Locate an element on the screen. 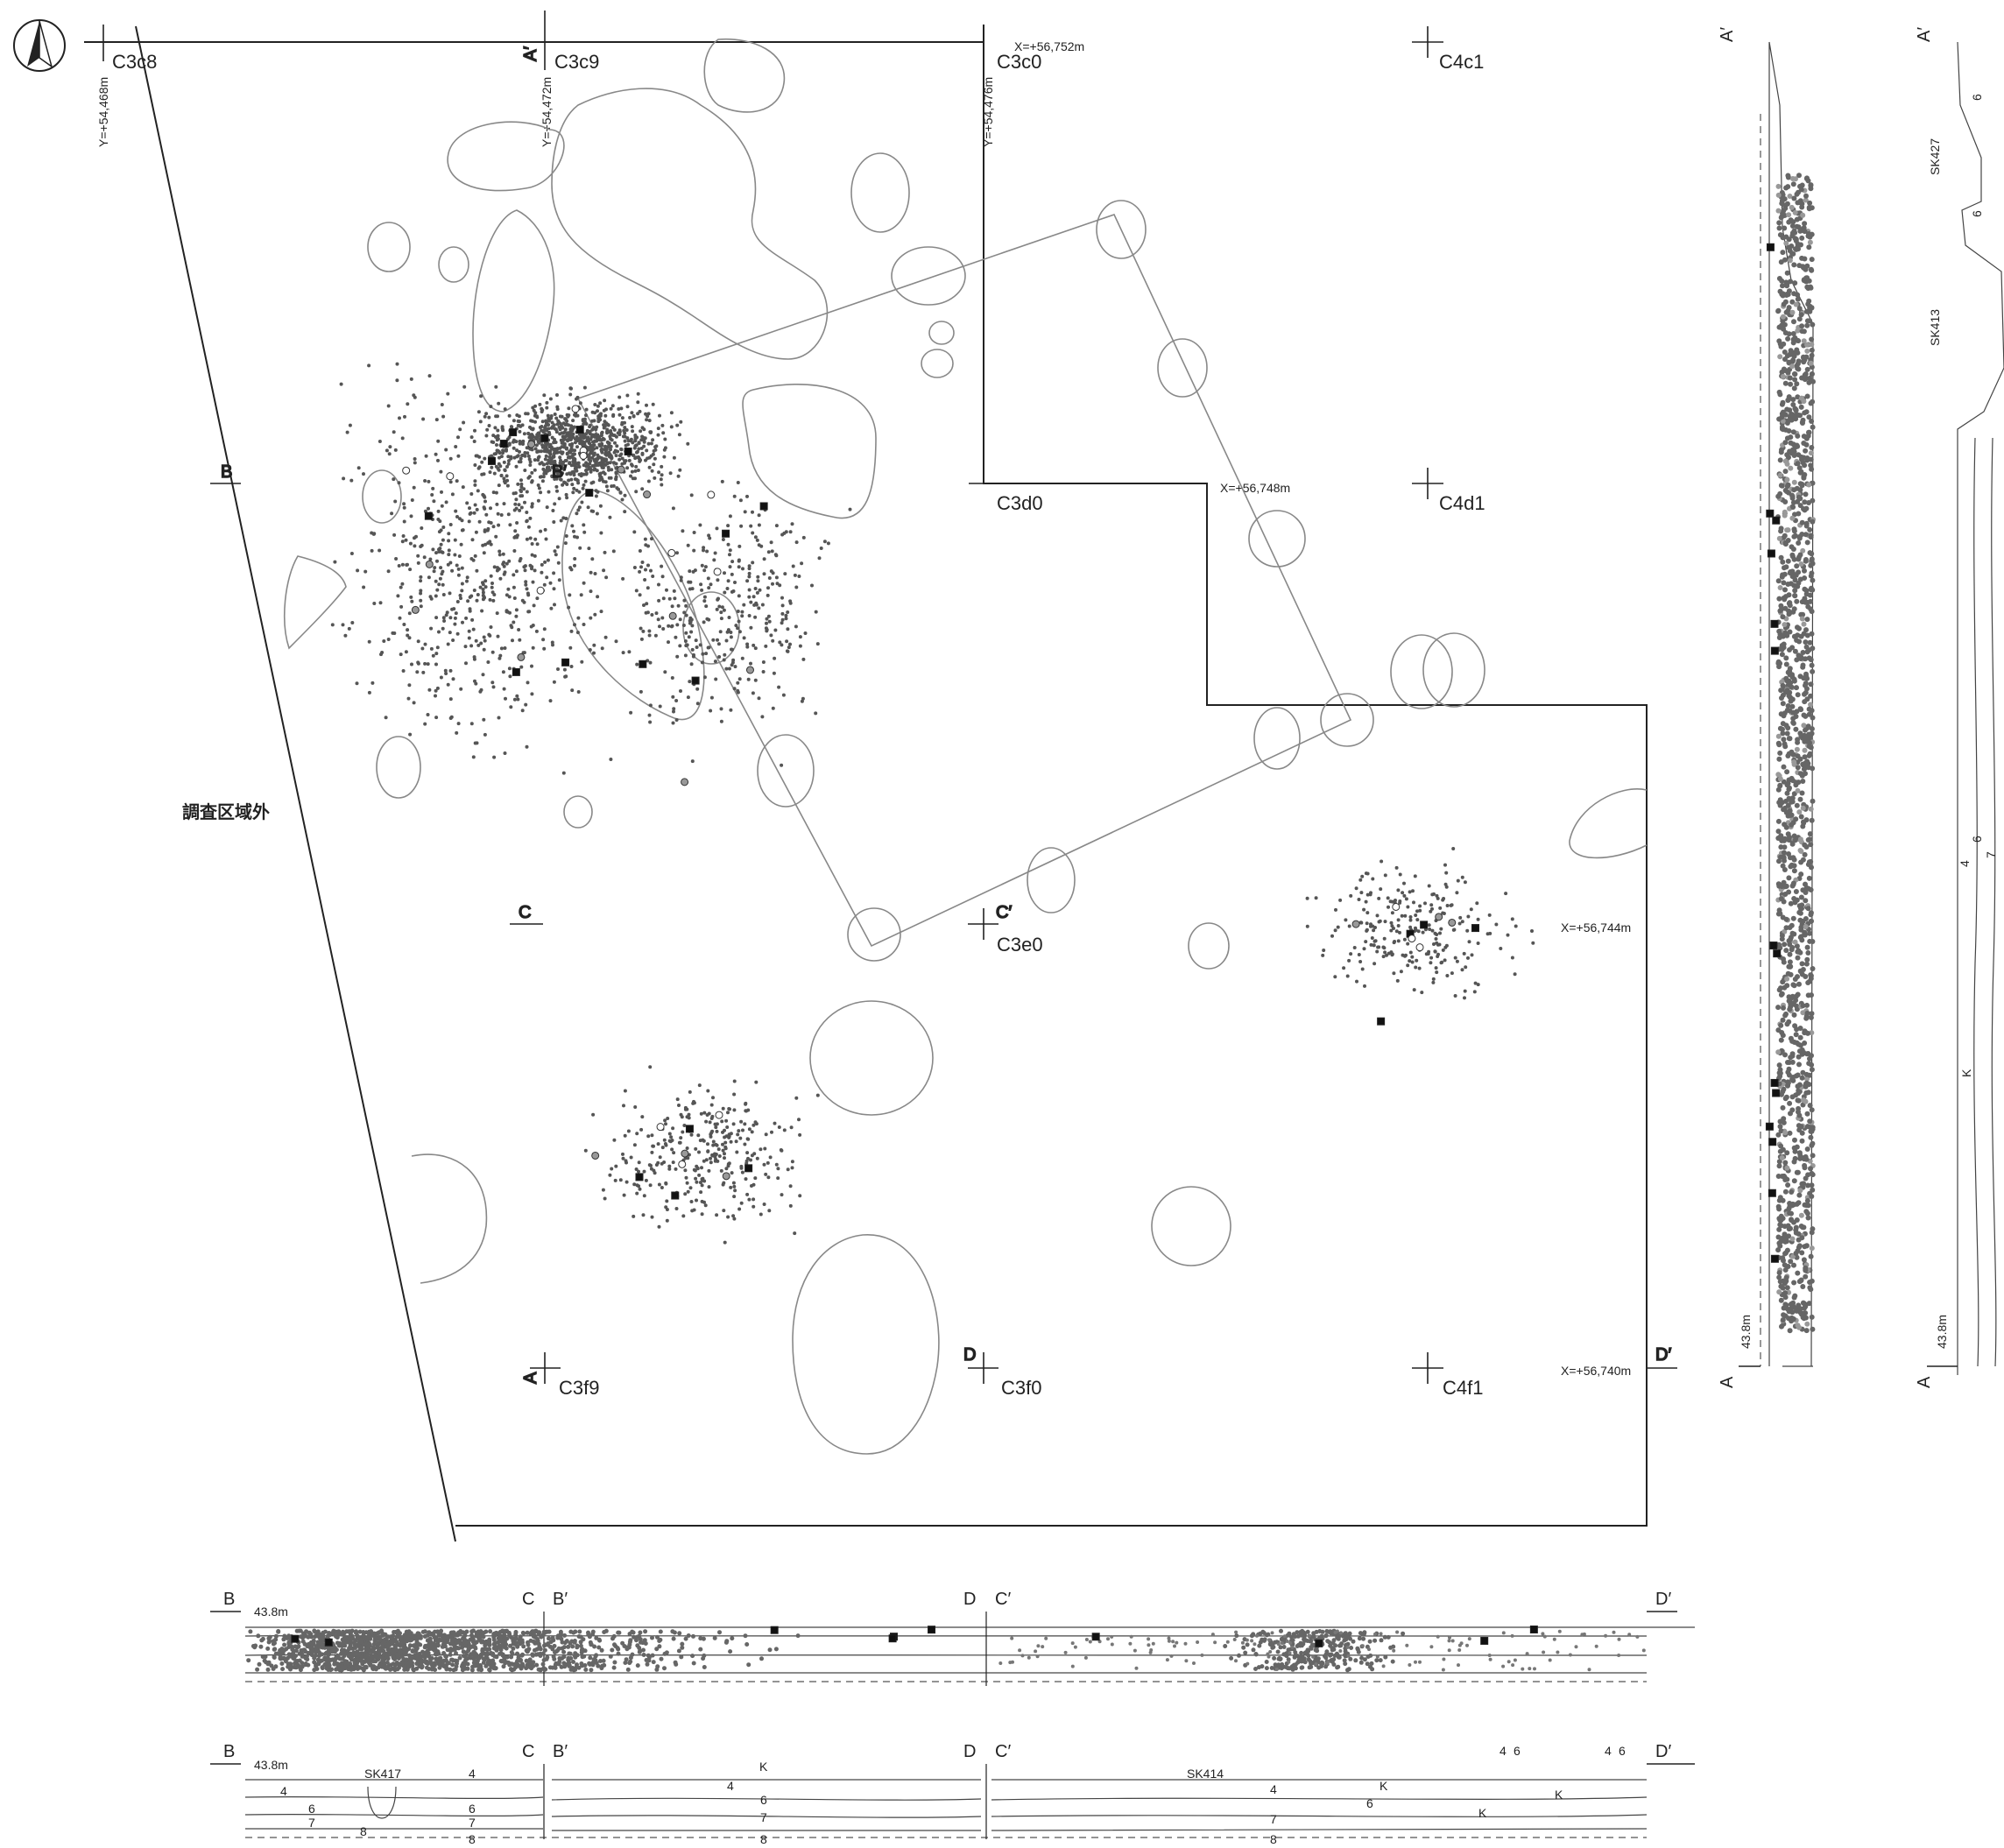 The height and width of the screenshot is (1848, 2004). marker-c-prime: C′ is located at coordinates (1004, 913).